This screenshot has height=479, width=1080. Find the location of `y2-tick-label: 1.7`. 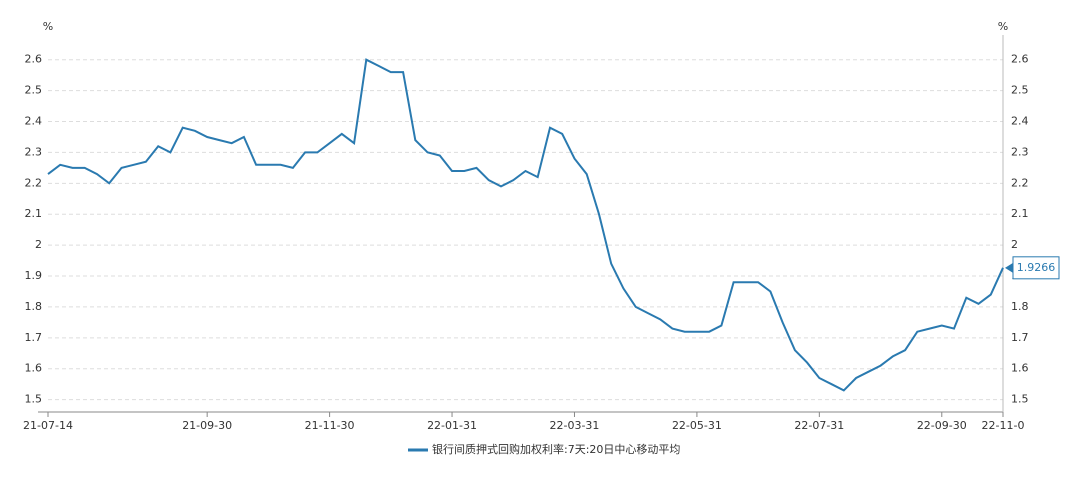

y2-tick-label: 1.7 is located at coordinates (1020, 337).